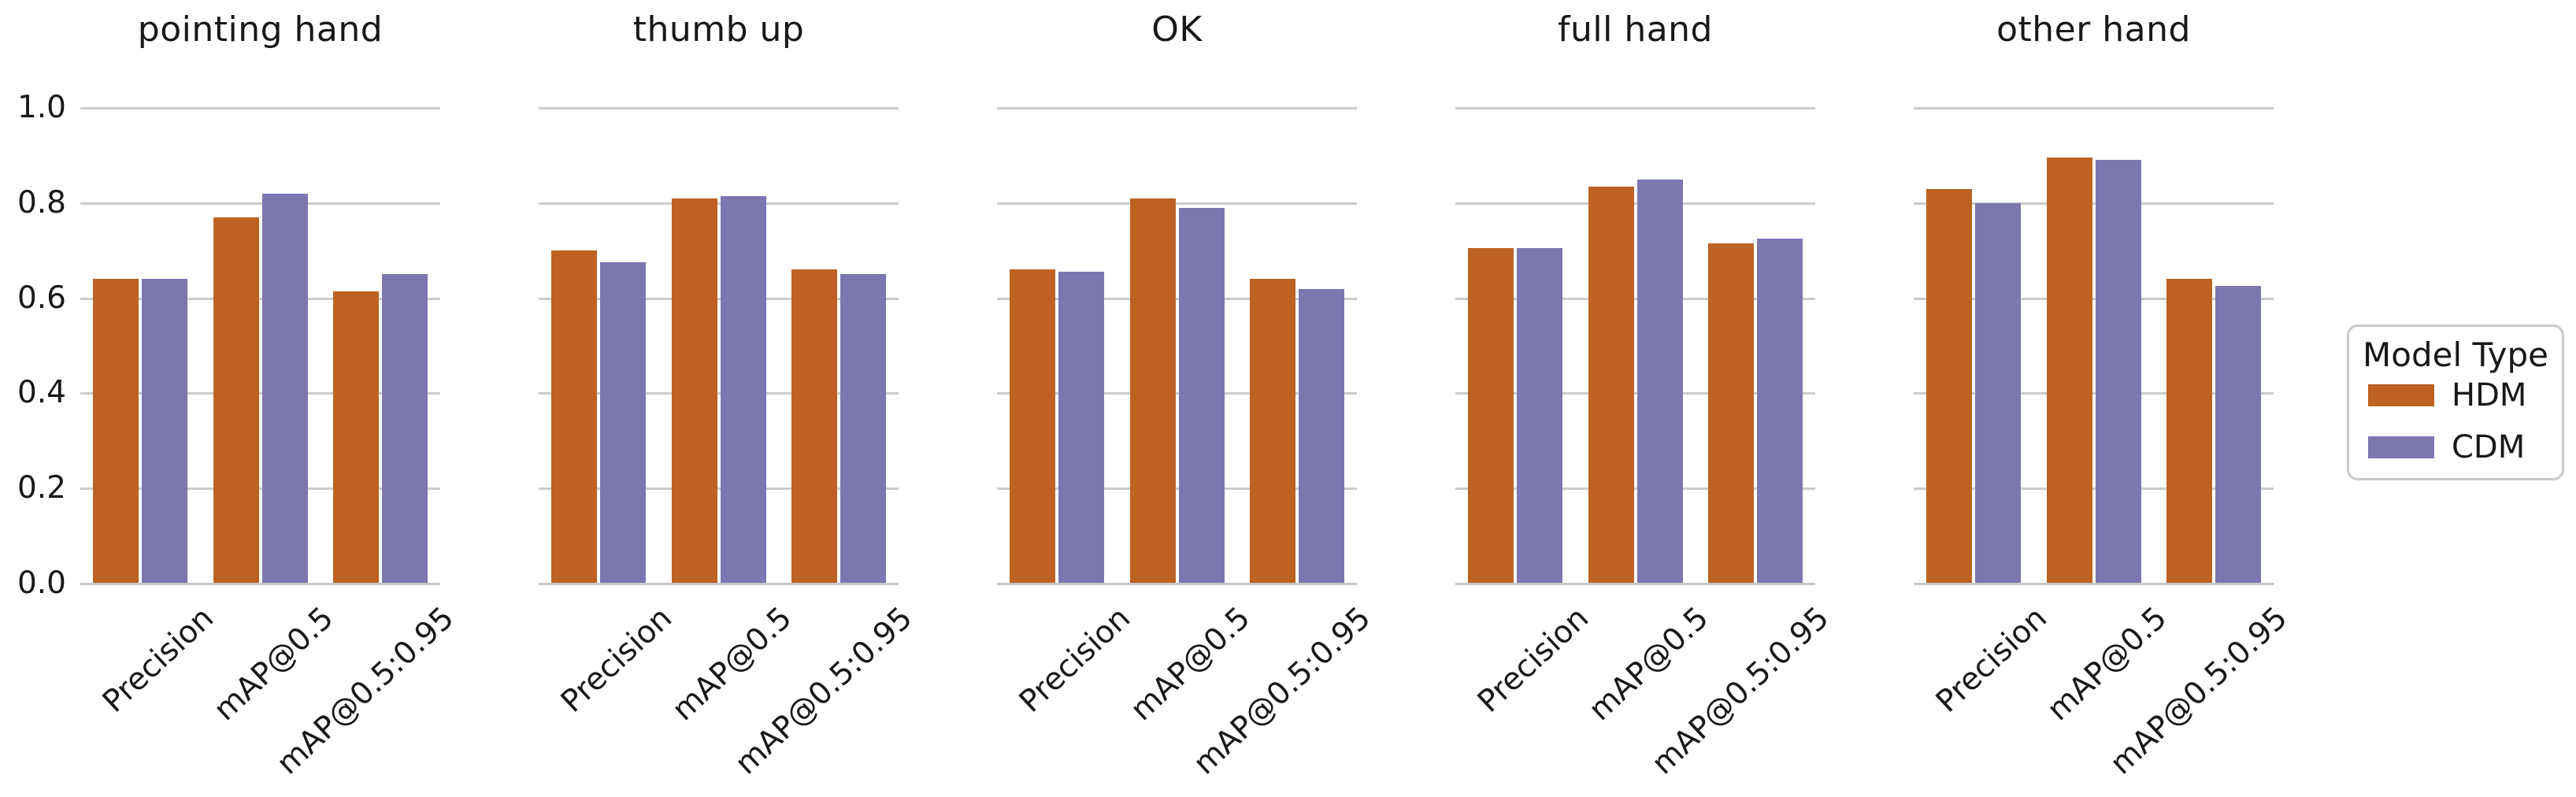  What do you see at coordinates (2455, 354) in the screenshot?
I see `legend-title: Model Type` at bounding box center [2455, 354].